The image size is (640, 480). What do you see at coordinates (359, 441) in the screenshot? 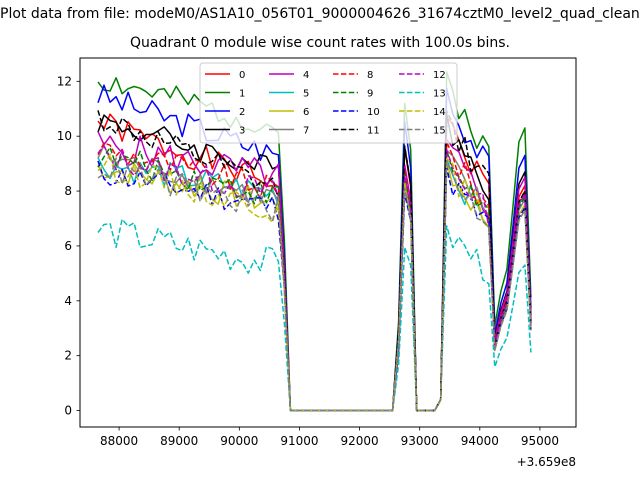
I see `x-tick-label: 92000` at bounding box center [359, 441].